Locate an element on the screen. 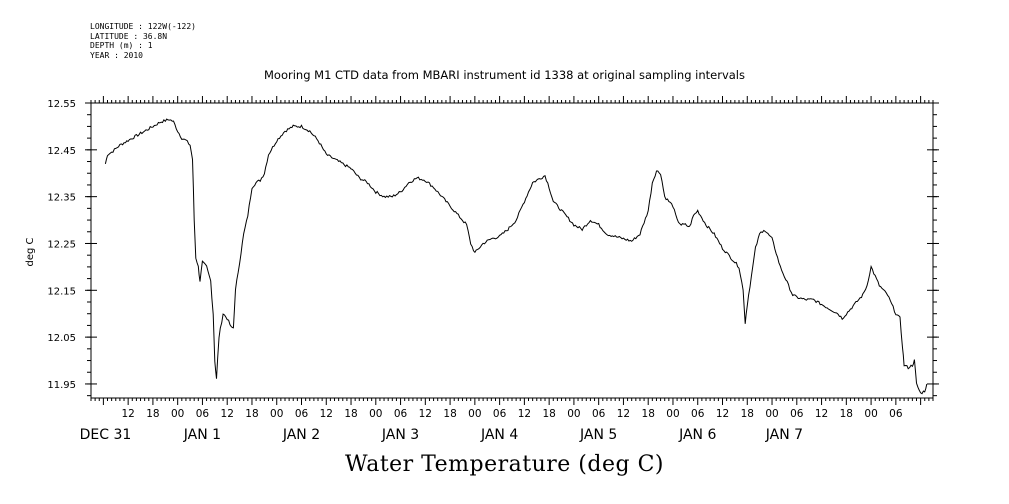 Image resolution: width=1009 pixels, height=504 pixels. y-tick-label: 11.95 is located at coordinates (61, 385).